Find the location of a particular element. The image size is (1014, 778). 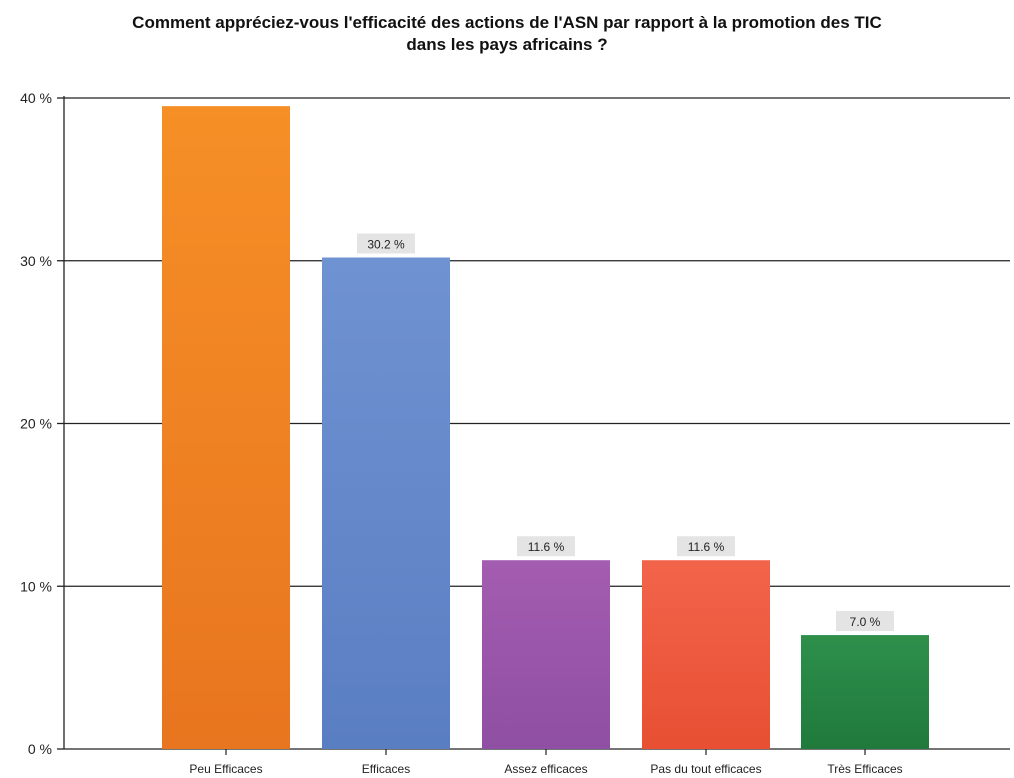

chart-title-line-2: dans les pays africains ? is located at coordinates (507, 44).